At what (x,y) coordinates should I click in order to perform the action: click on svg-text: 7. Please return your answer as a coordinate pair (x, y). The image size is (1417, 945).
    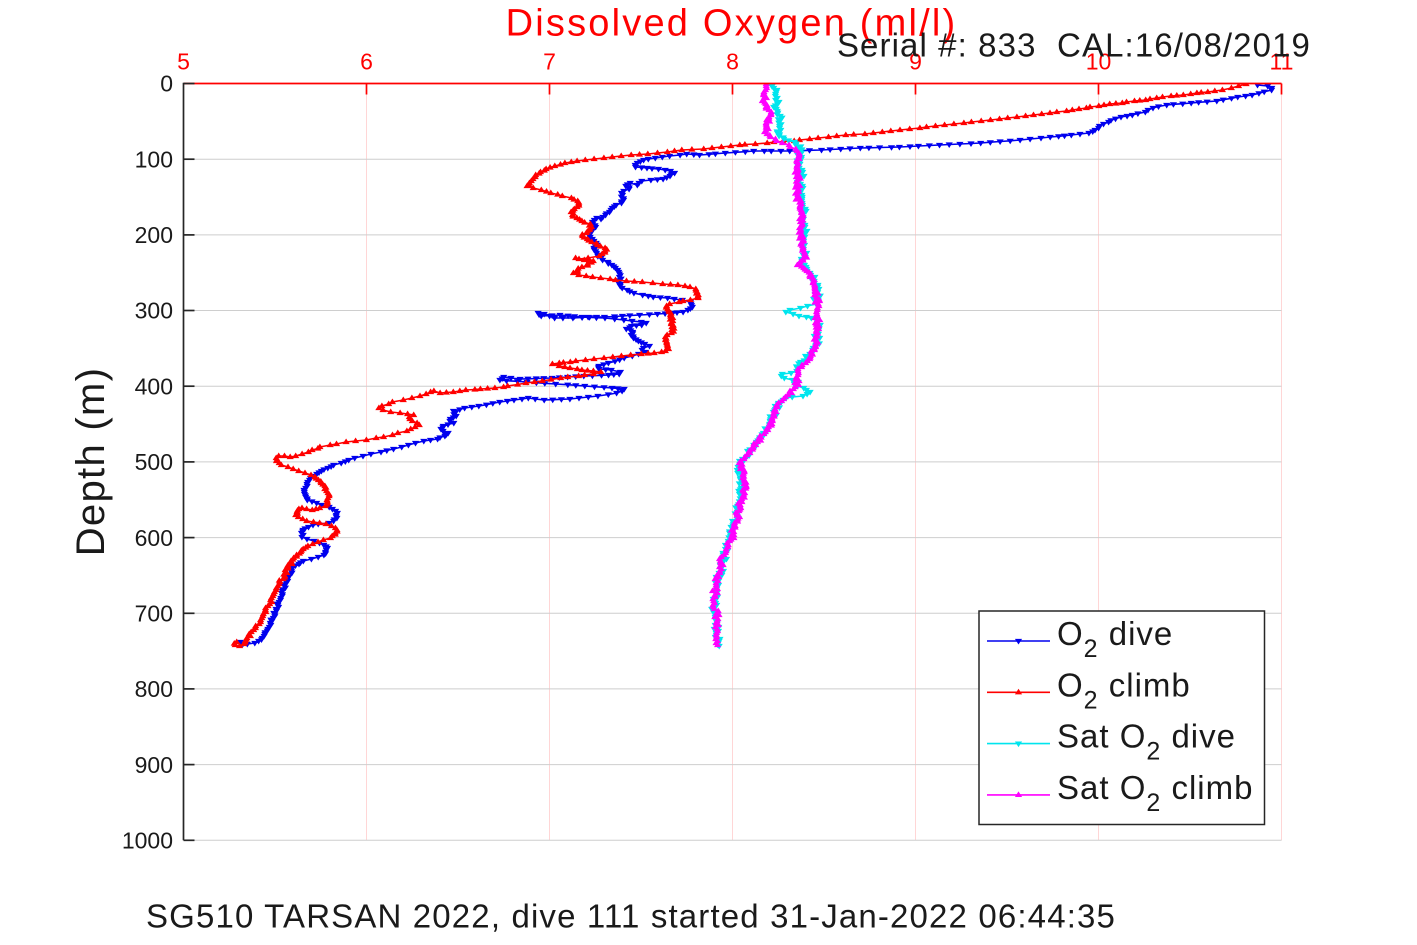
    Looking at the image, I should click on (549, 62).